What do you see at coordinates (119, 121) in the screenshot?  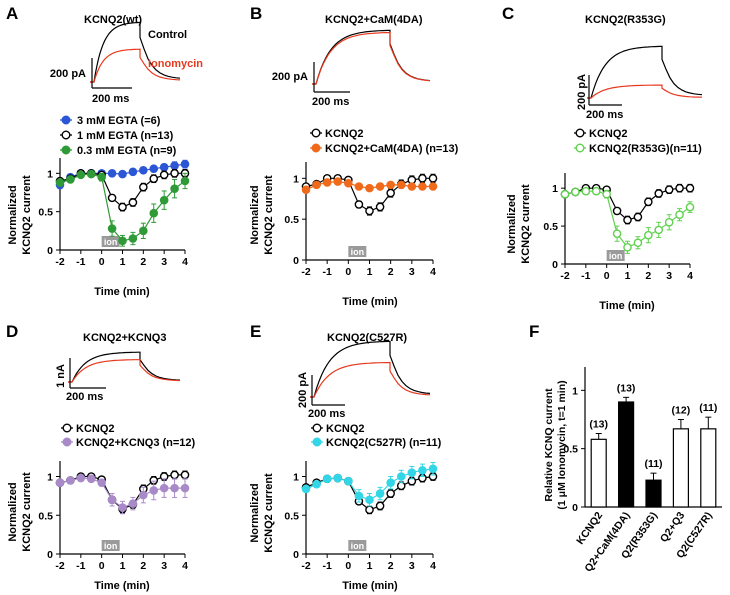 I see `legend-entry: 3 mM EGTA (=6)` at bounding box center [119, 121].